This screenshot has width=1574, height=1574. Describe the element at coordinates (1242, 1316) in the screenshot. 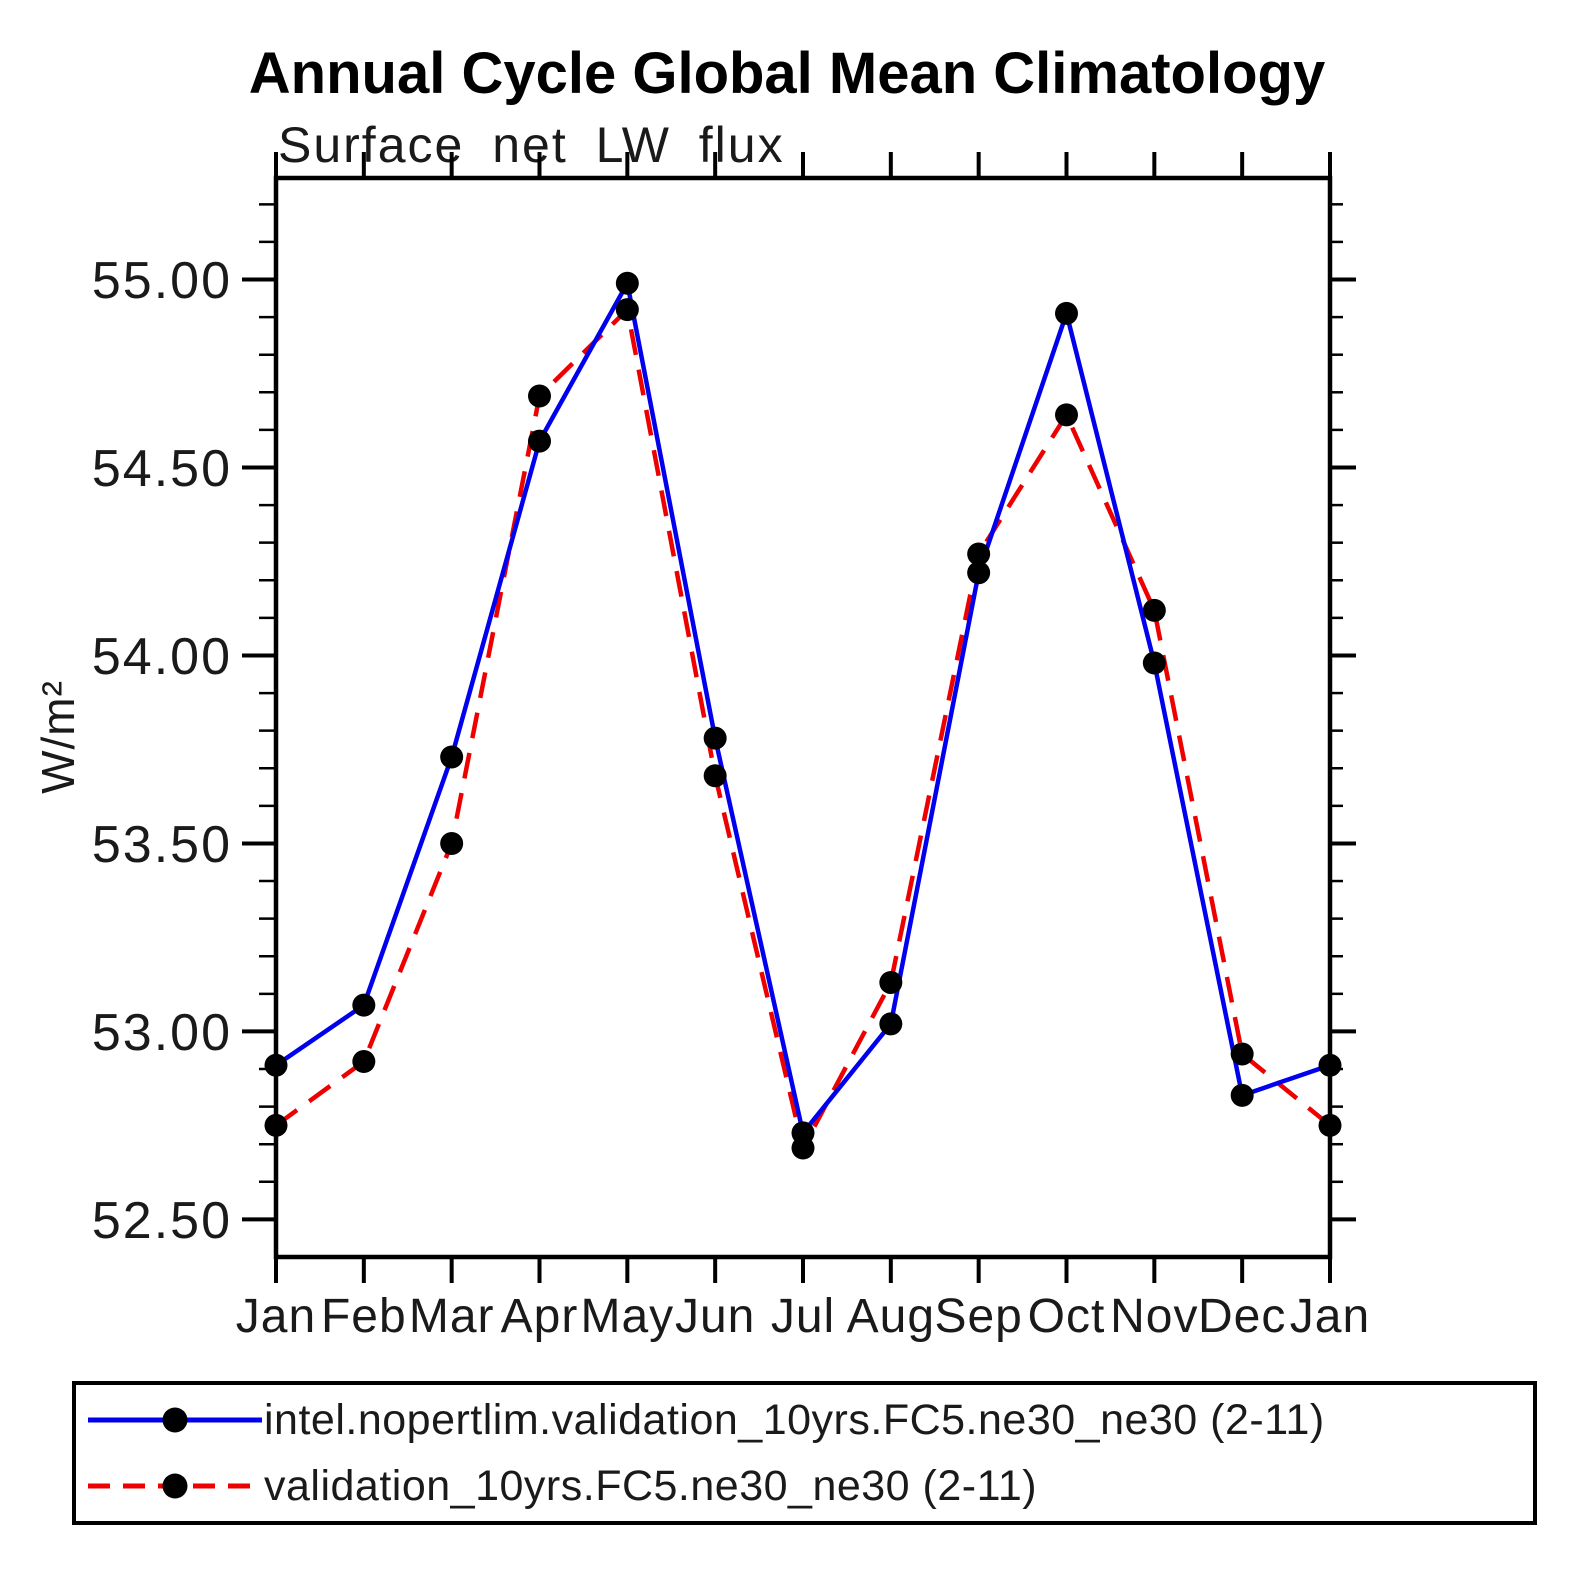

I see `x-tick-label: Dec` at that location.